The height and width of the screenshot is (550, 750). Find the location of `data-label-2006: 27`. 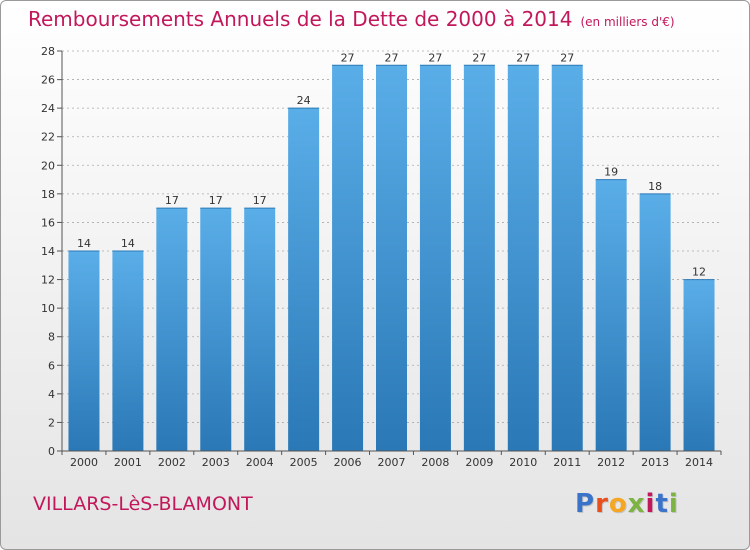

data-label-2006: 27 is located at coordinates (348, 57).